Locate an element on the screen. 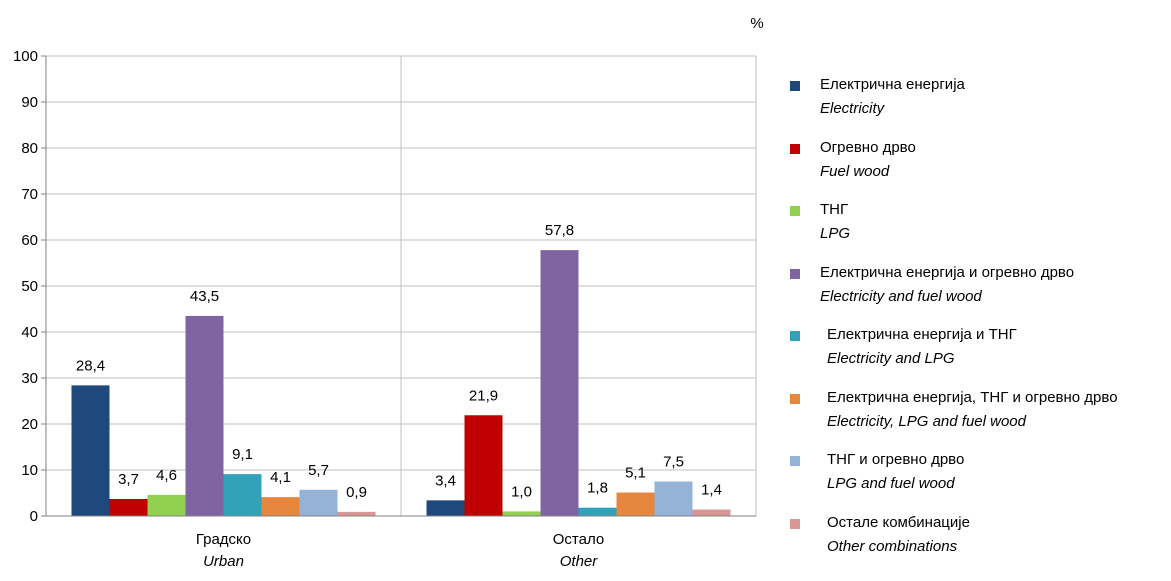 This screenshot has height=581, width=1171. data-label: 9,1 is located at coordinates (242, 454).